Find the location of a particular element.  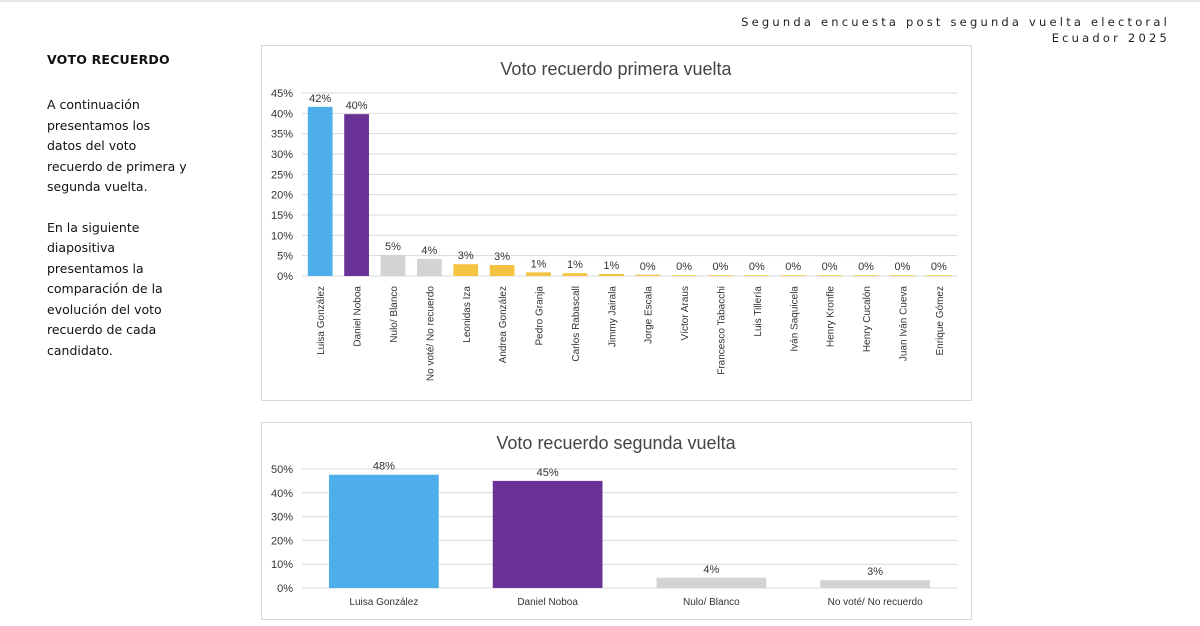

header-line-2: Ecuador 2025 is located at coordinates (1110, 38).